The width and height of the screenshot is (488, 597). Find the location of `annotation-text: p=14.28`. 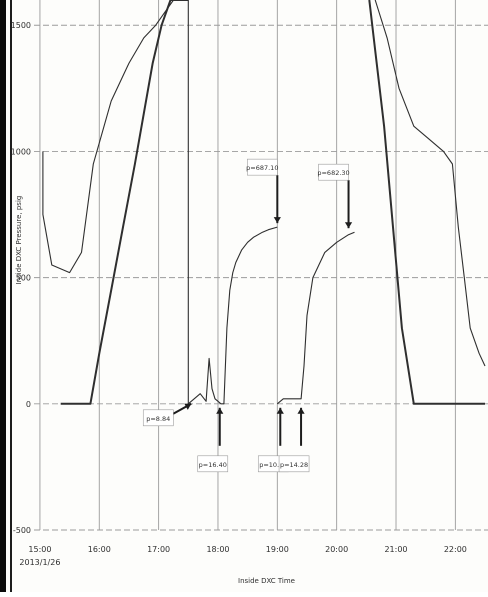

annotation-text: p=14.28 is located at coordinates (294, 465).